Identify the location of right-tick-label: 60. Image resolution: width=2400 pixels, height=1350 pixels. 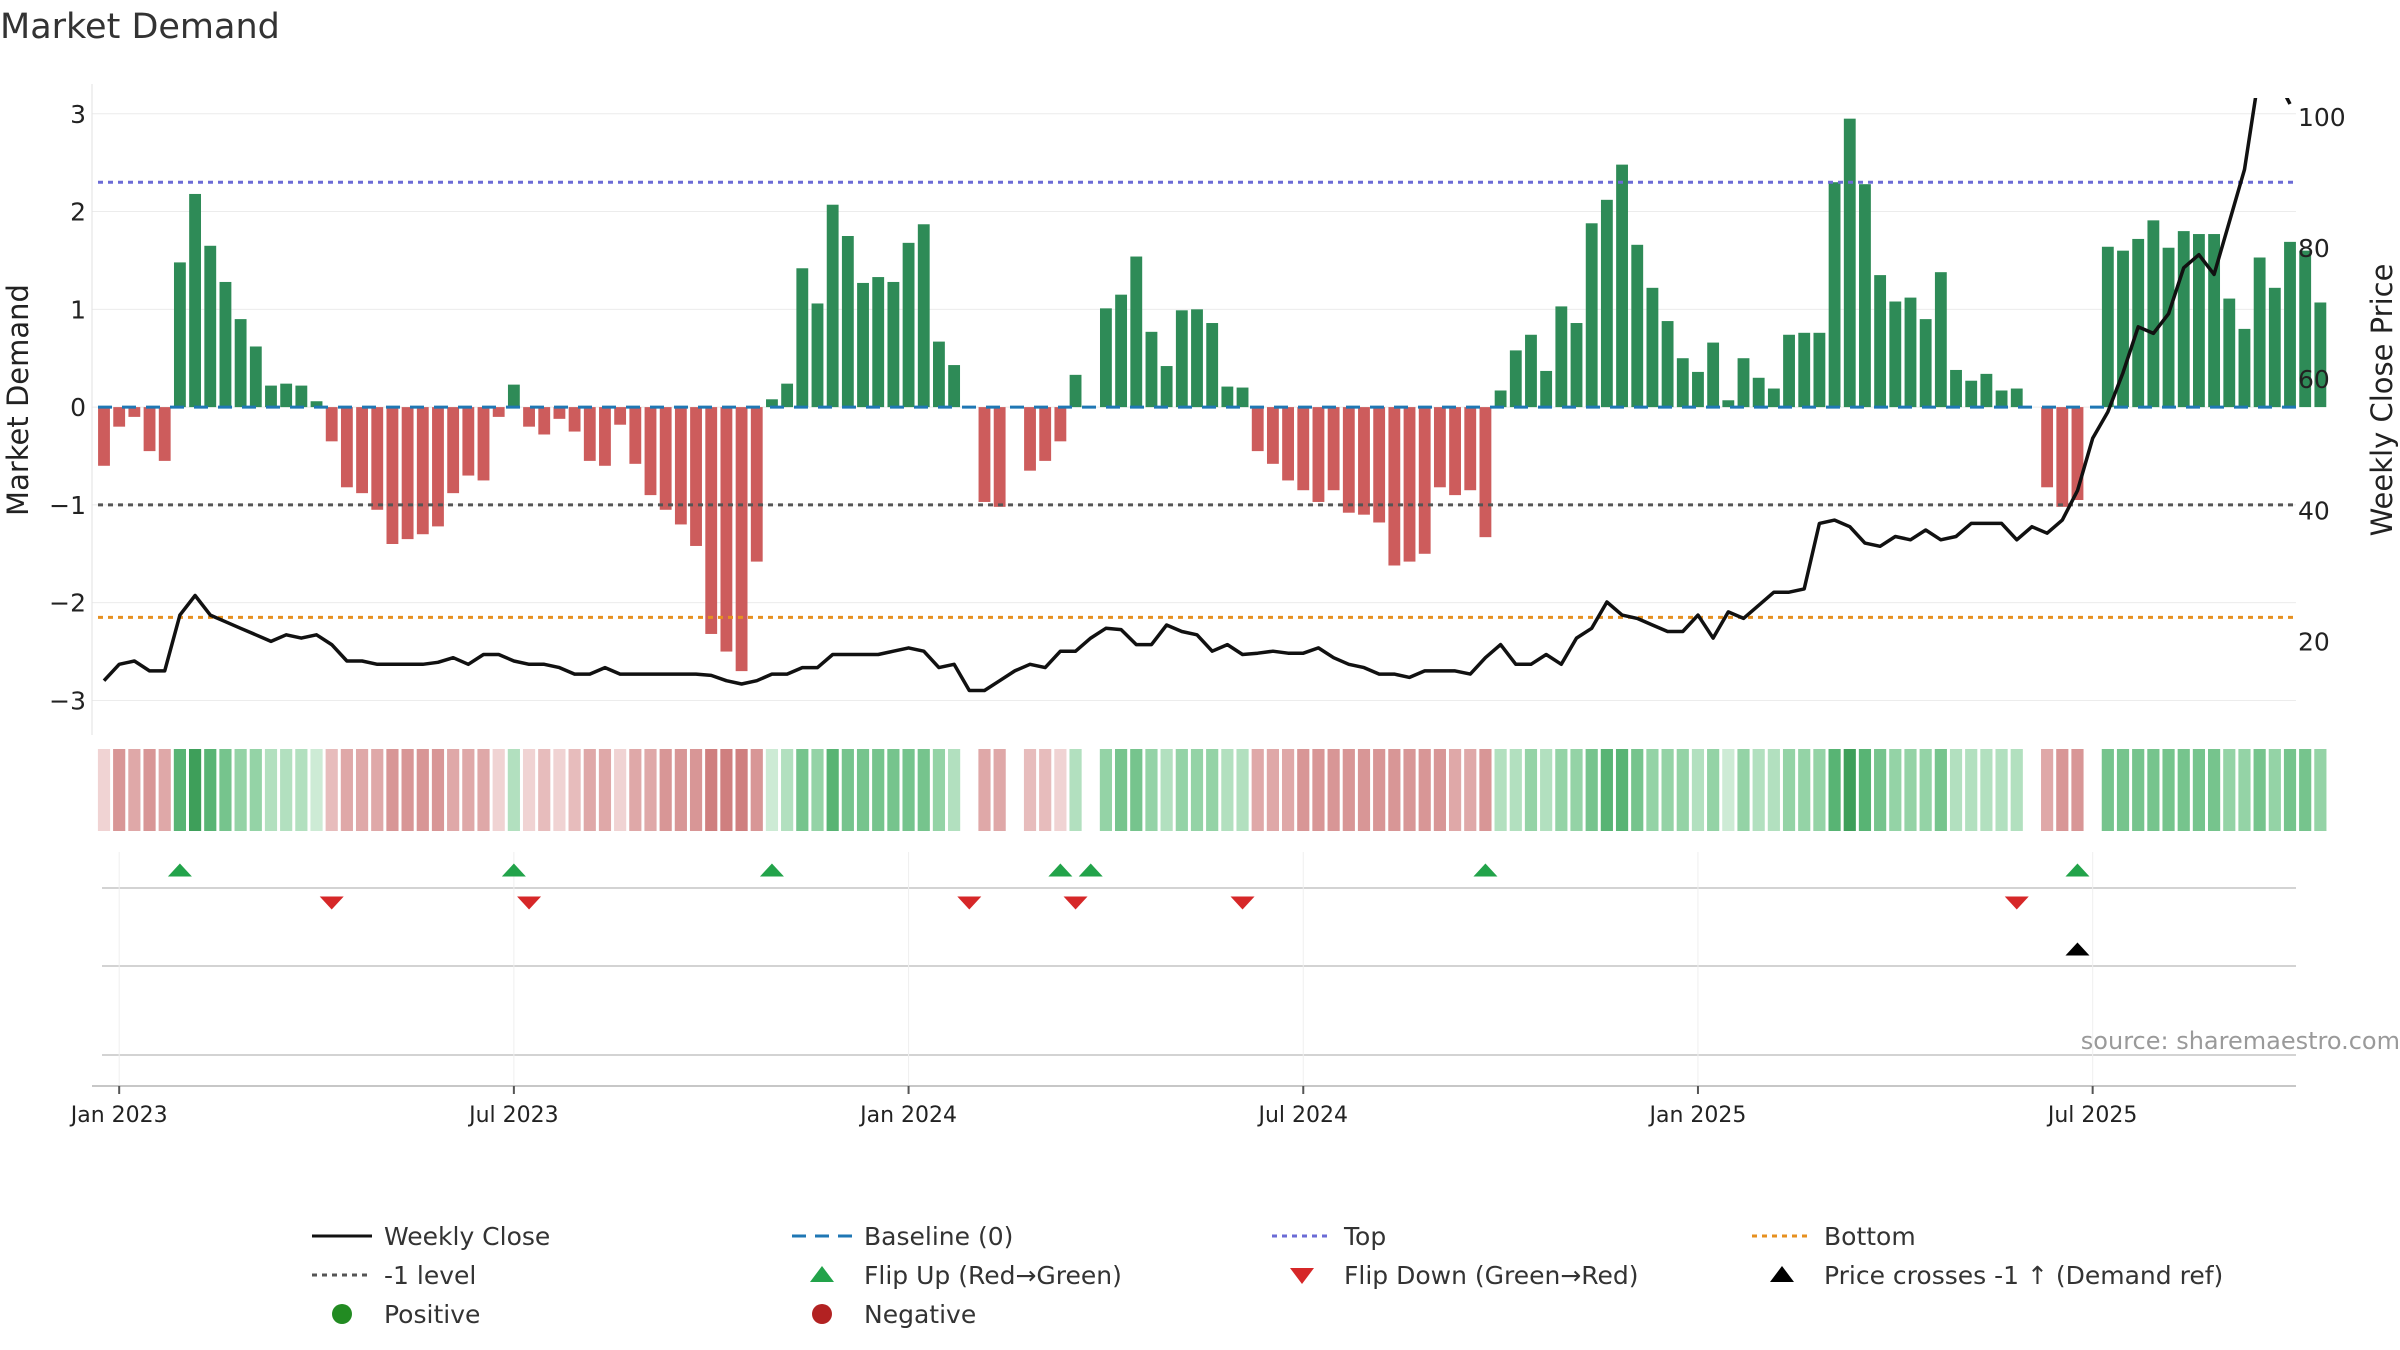
(2314, 379).